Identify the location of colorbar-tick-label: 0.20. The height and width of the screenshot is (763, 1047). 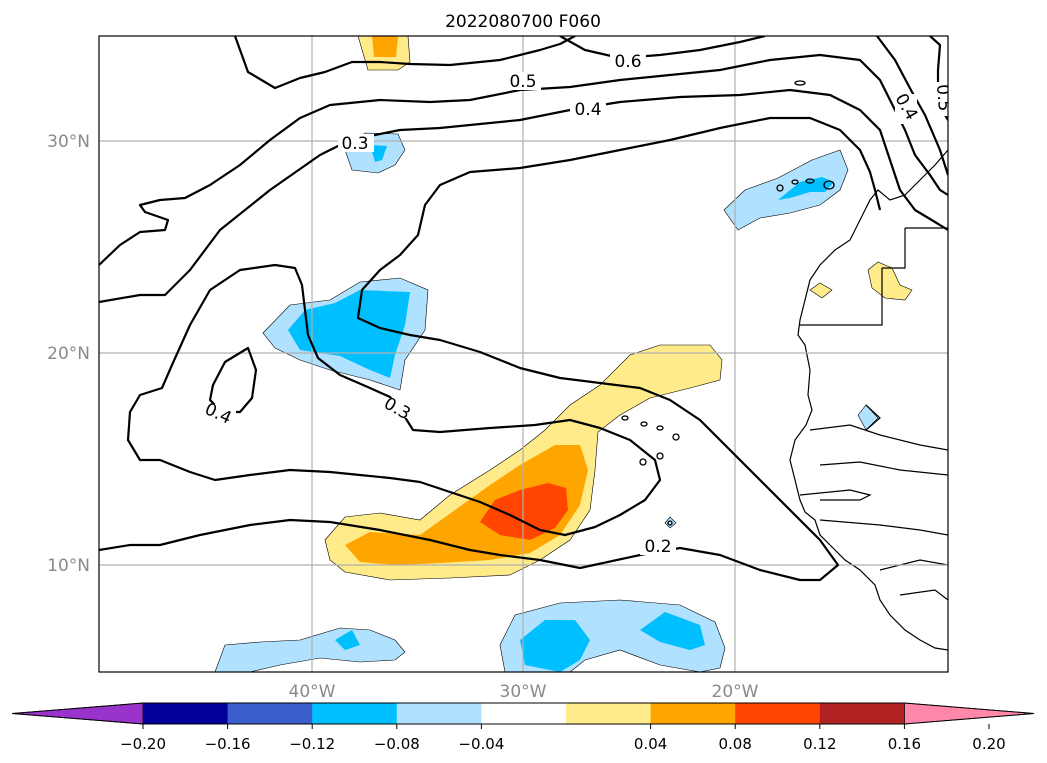
(988, 744).